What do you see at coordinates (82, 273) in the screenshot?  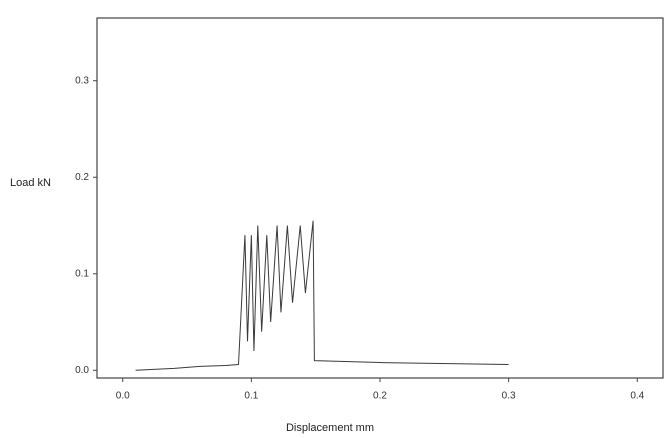 I see `y-tick-label: 0.1` at bounding box center [82, 273].